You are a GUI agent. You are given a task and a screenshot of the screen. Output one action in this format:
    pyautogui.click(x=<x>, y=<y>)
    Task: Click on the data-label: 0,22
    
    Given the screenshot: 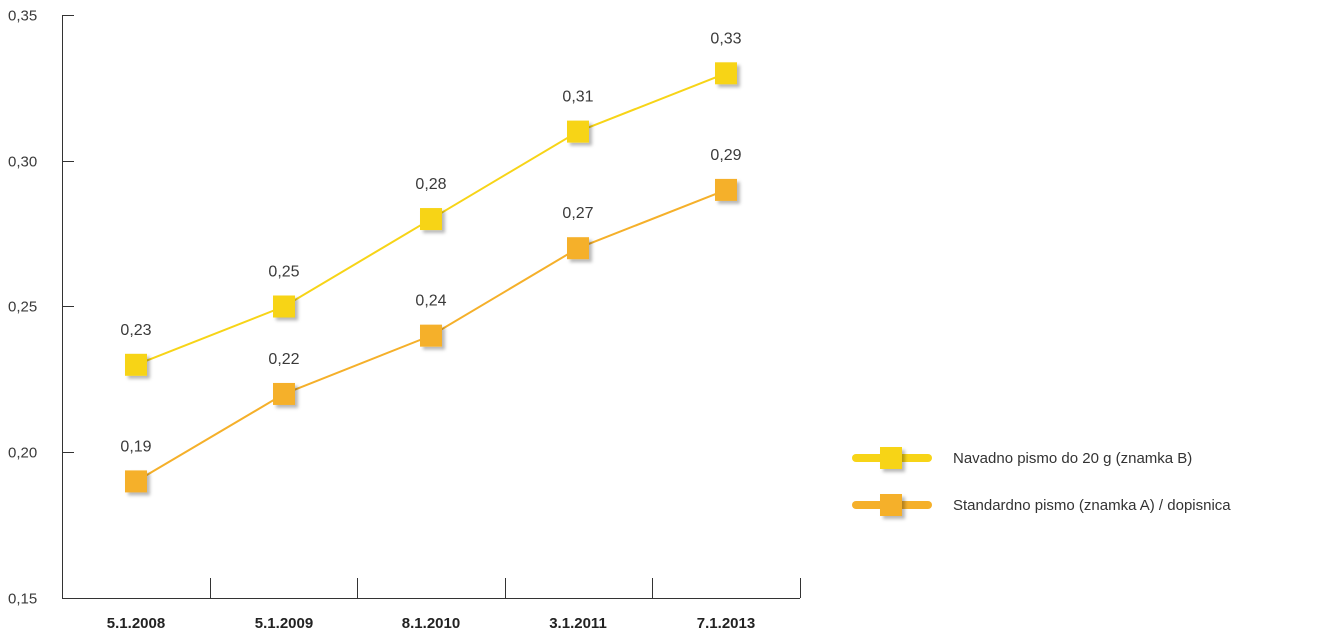 What is the action you would take?
    pyautogui.click(x=283, y=359)
    